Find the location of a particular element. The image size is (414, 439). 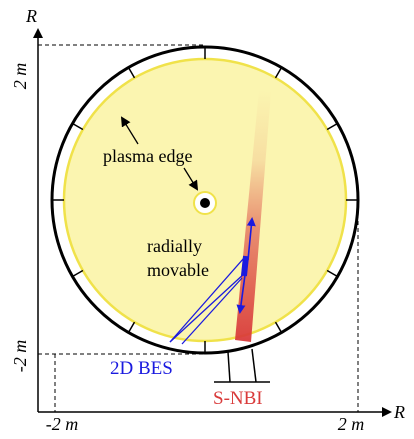

x-tick-left-label: -2 m is located at coordinates (62, 424).